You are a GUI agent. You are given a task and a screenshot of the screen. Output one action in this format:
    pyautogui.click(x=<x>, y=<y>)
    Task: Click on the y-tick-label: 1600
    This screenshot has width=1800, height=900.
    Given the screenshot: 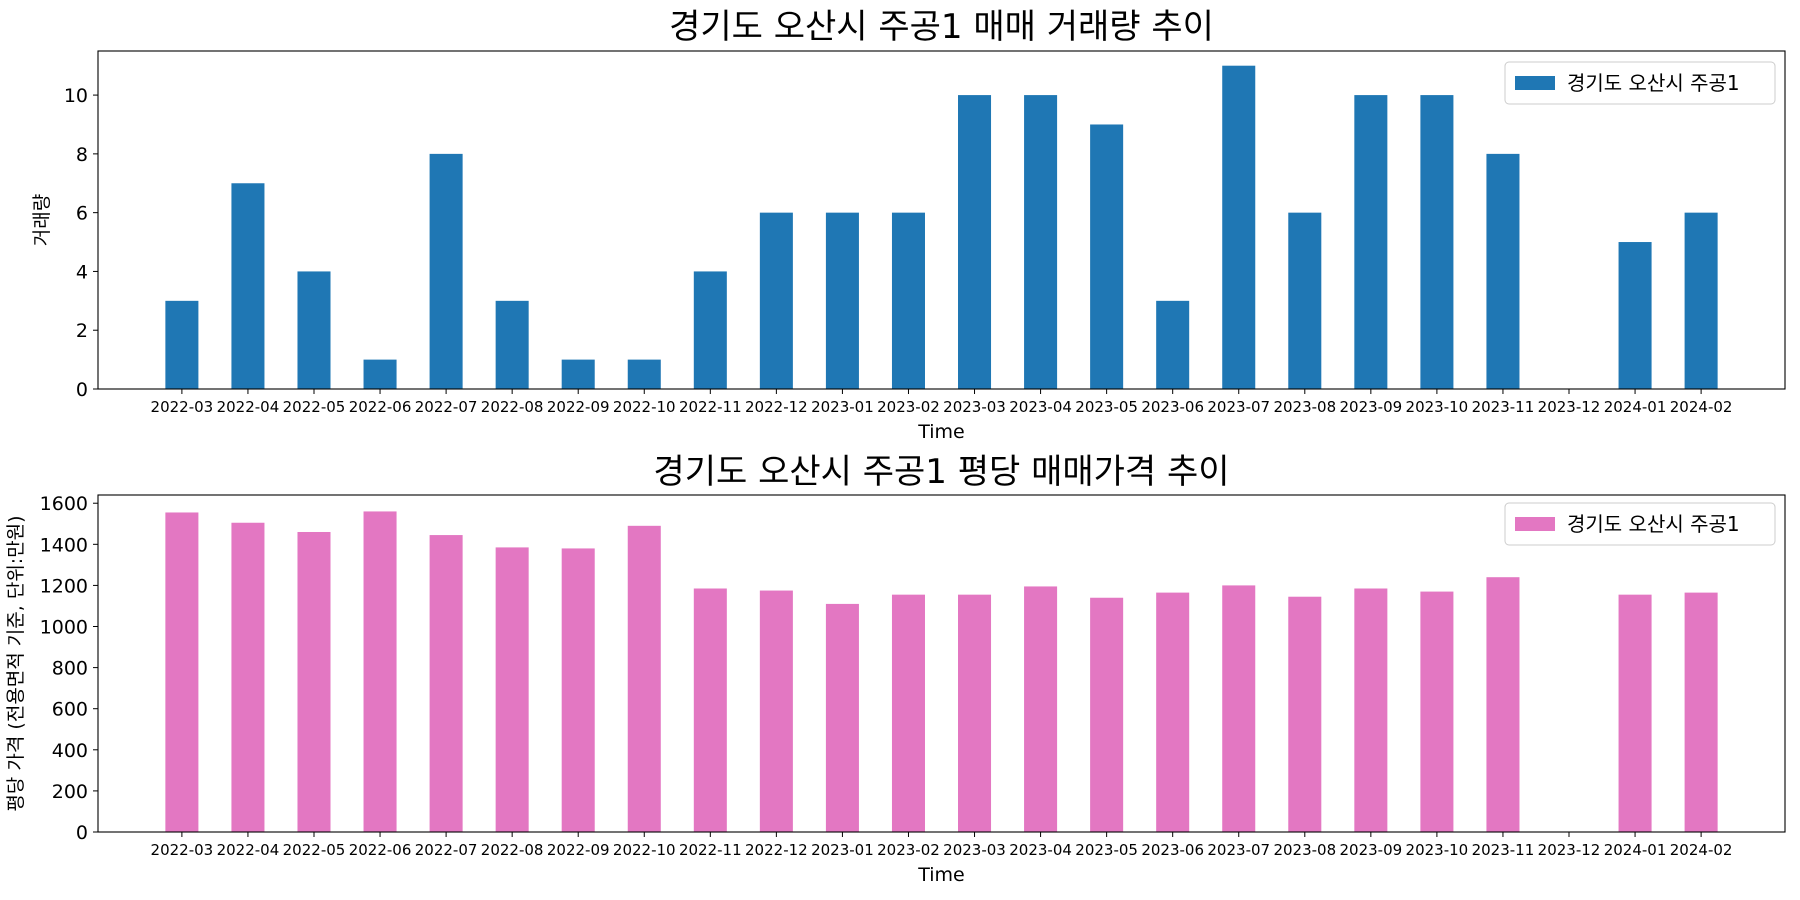 What is the action you would take?
    pyautogui.click(x=64, y=504)
    